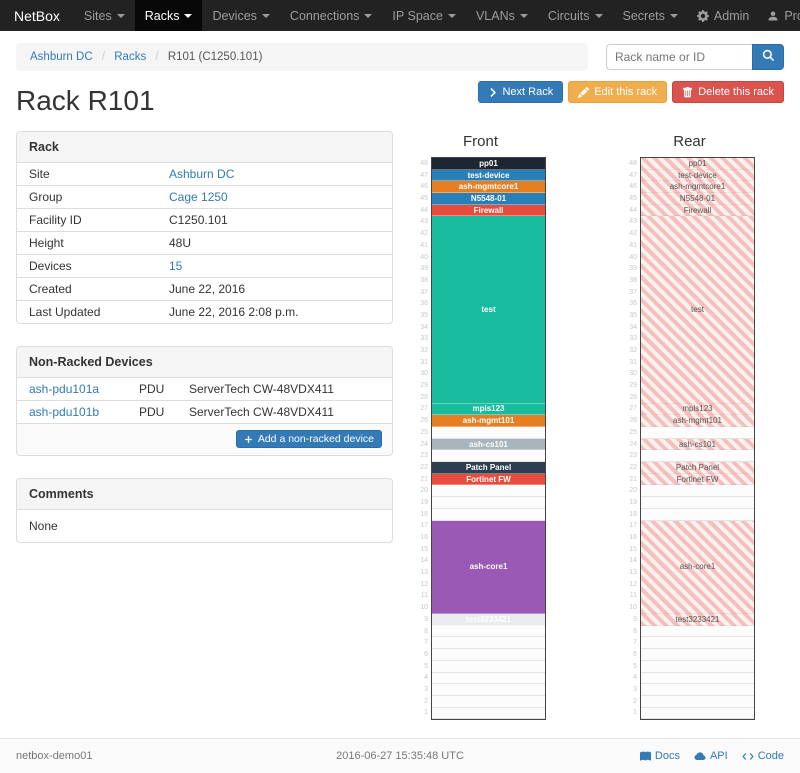  Describe the element at coordinates (697, 164) in the screenshot. I see `rack-device-rear-pp01: pp01` at that location.